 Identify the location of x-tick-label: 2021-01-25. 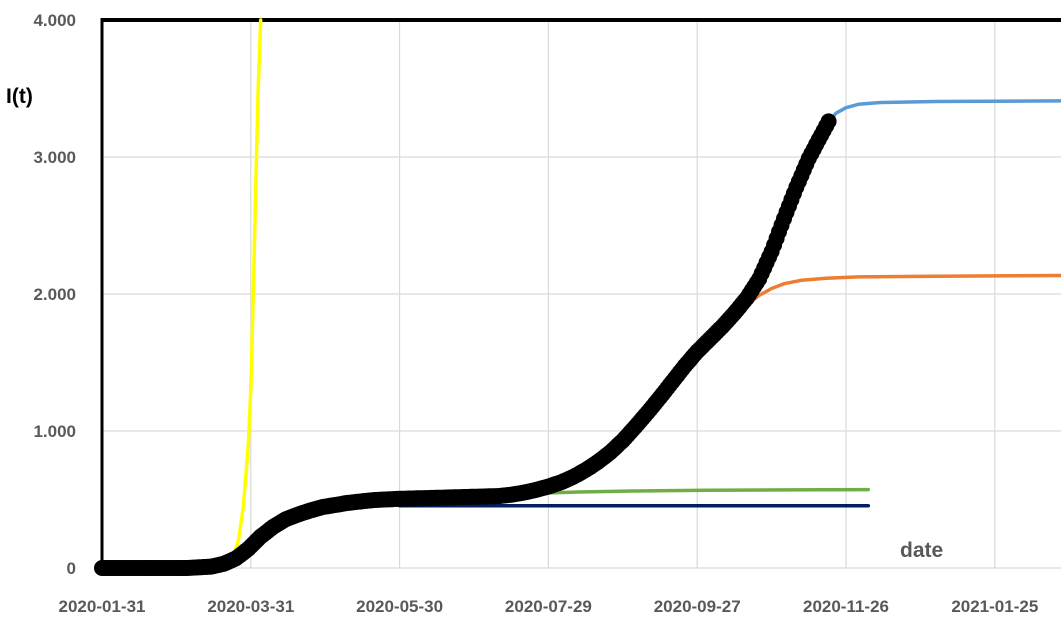
(994, 606).